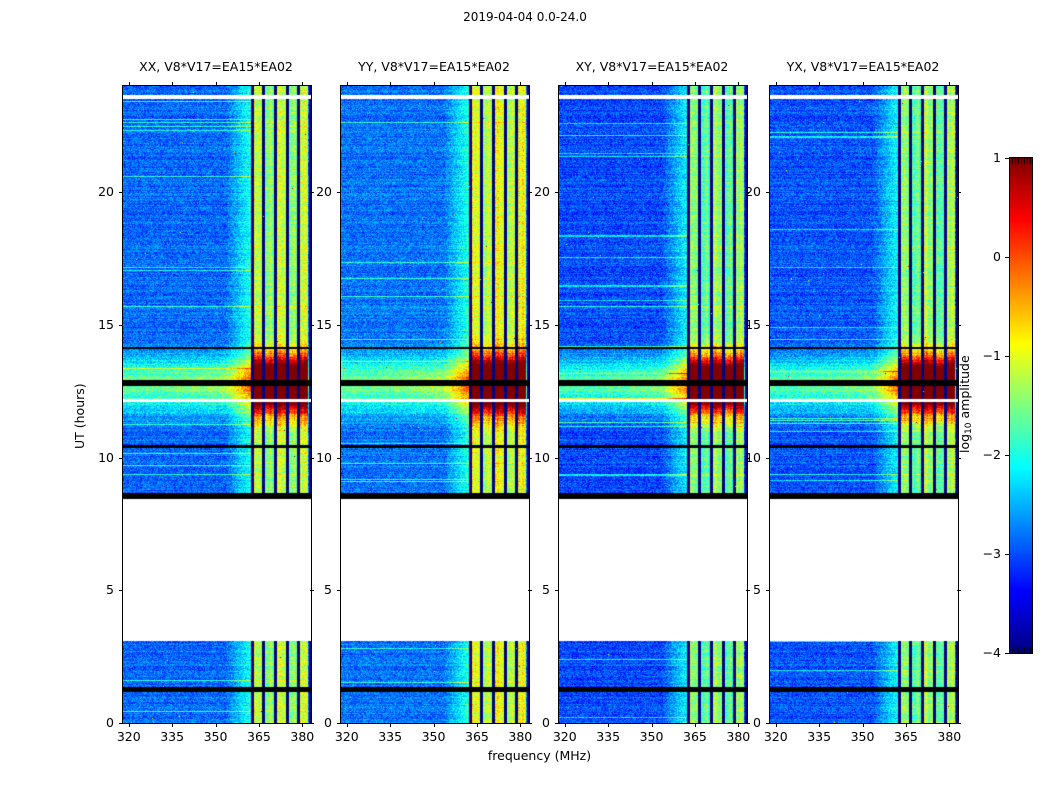 This screenshot has height=800, width=1050. I want to click on colorbar-tick-label: 0, so click(997, 256).